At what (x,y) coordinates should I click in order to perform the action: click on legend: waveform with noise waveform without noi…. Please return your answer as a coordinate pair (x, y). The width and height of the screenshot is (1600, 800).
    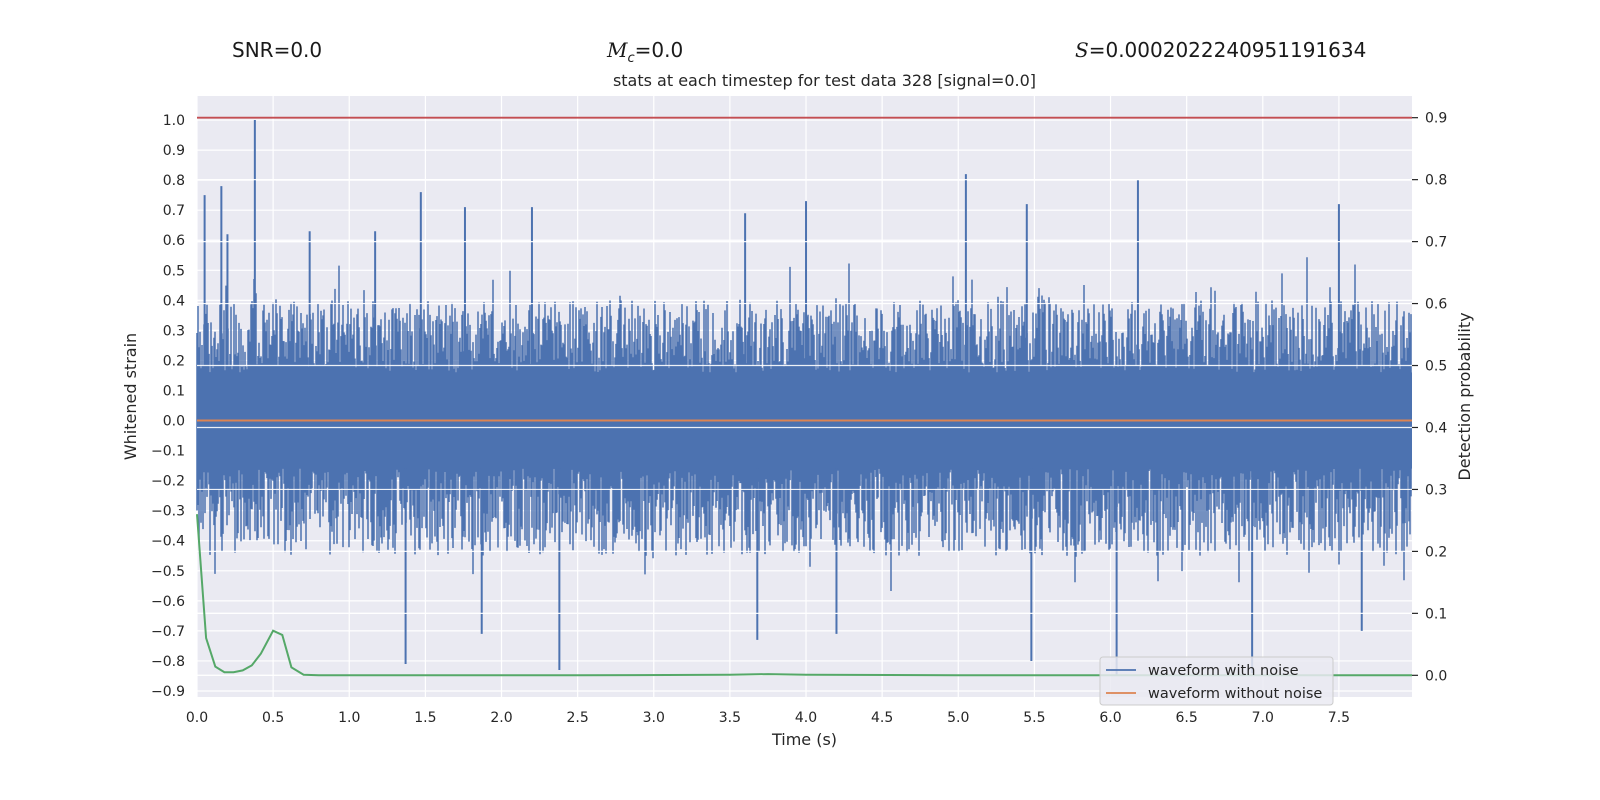
    Looking at the image, I should click on (1216, 681).